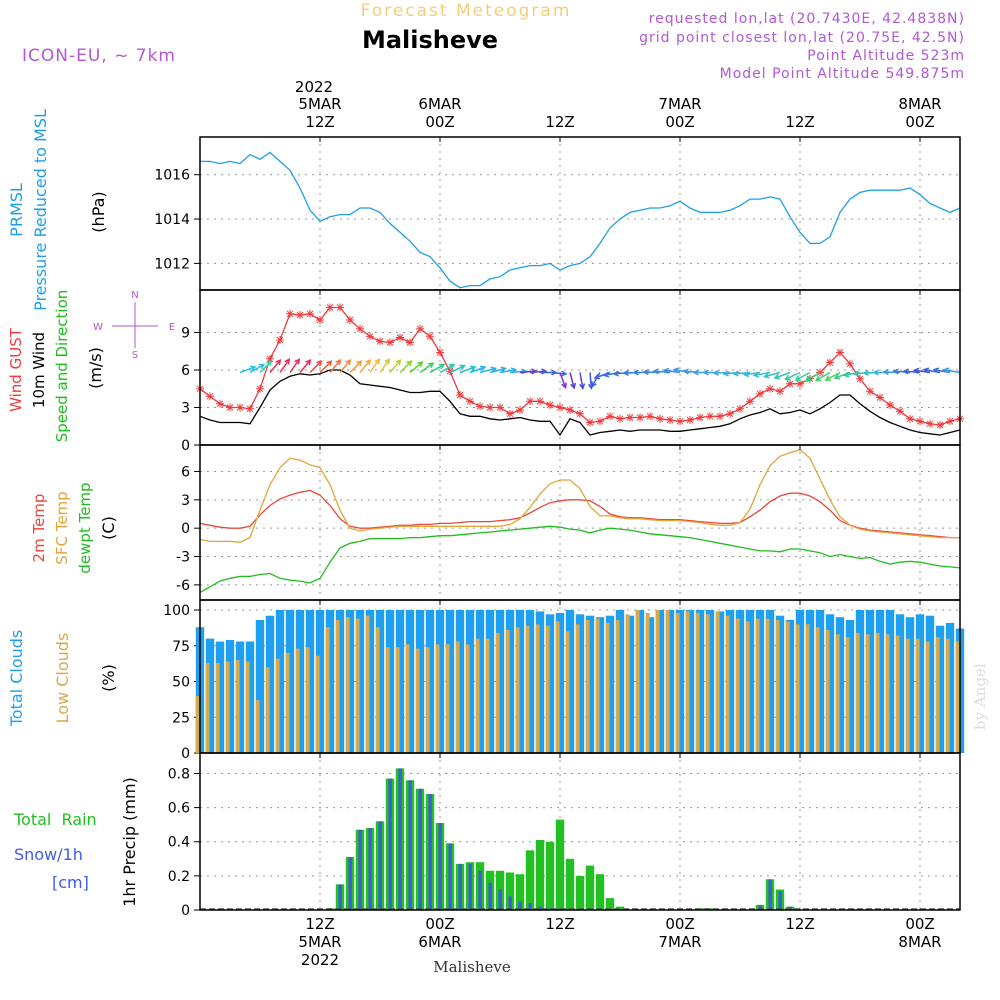 Image resolution: width=1000 pixels, height=1000 pixels. Describe the element at coordinates (134, 295) in the screenshot. I see `compass-north: N` at that location.